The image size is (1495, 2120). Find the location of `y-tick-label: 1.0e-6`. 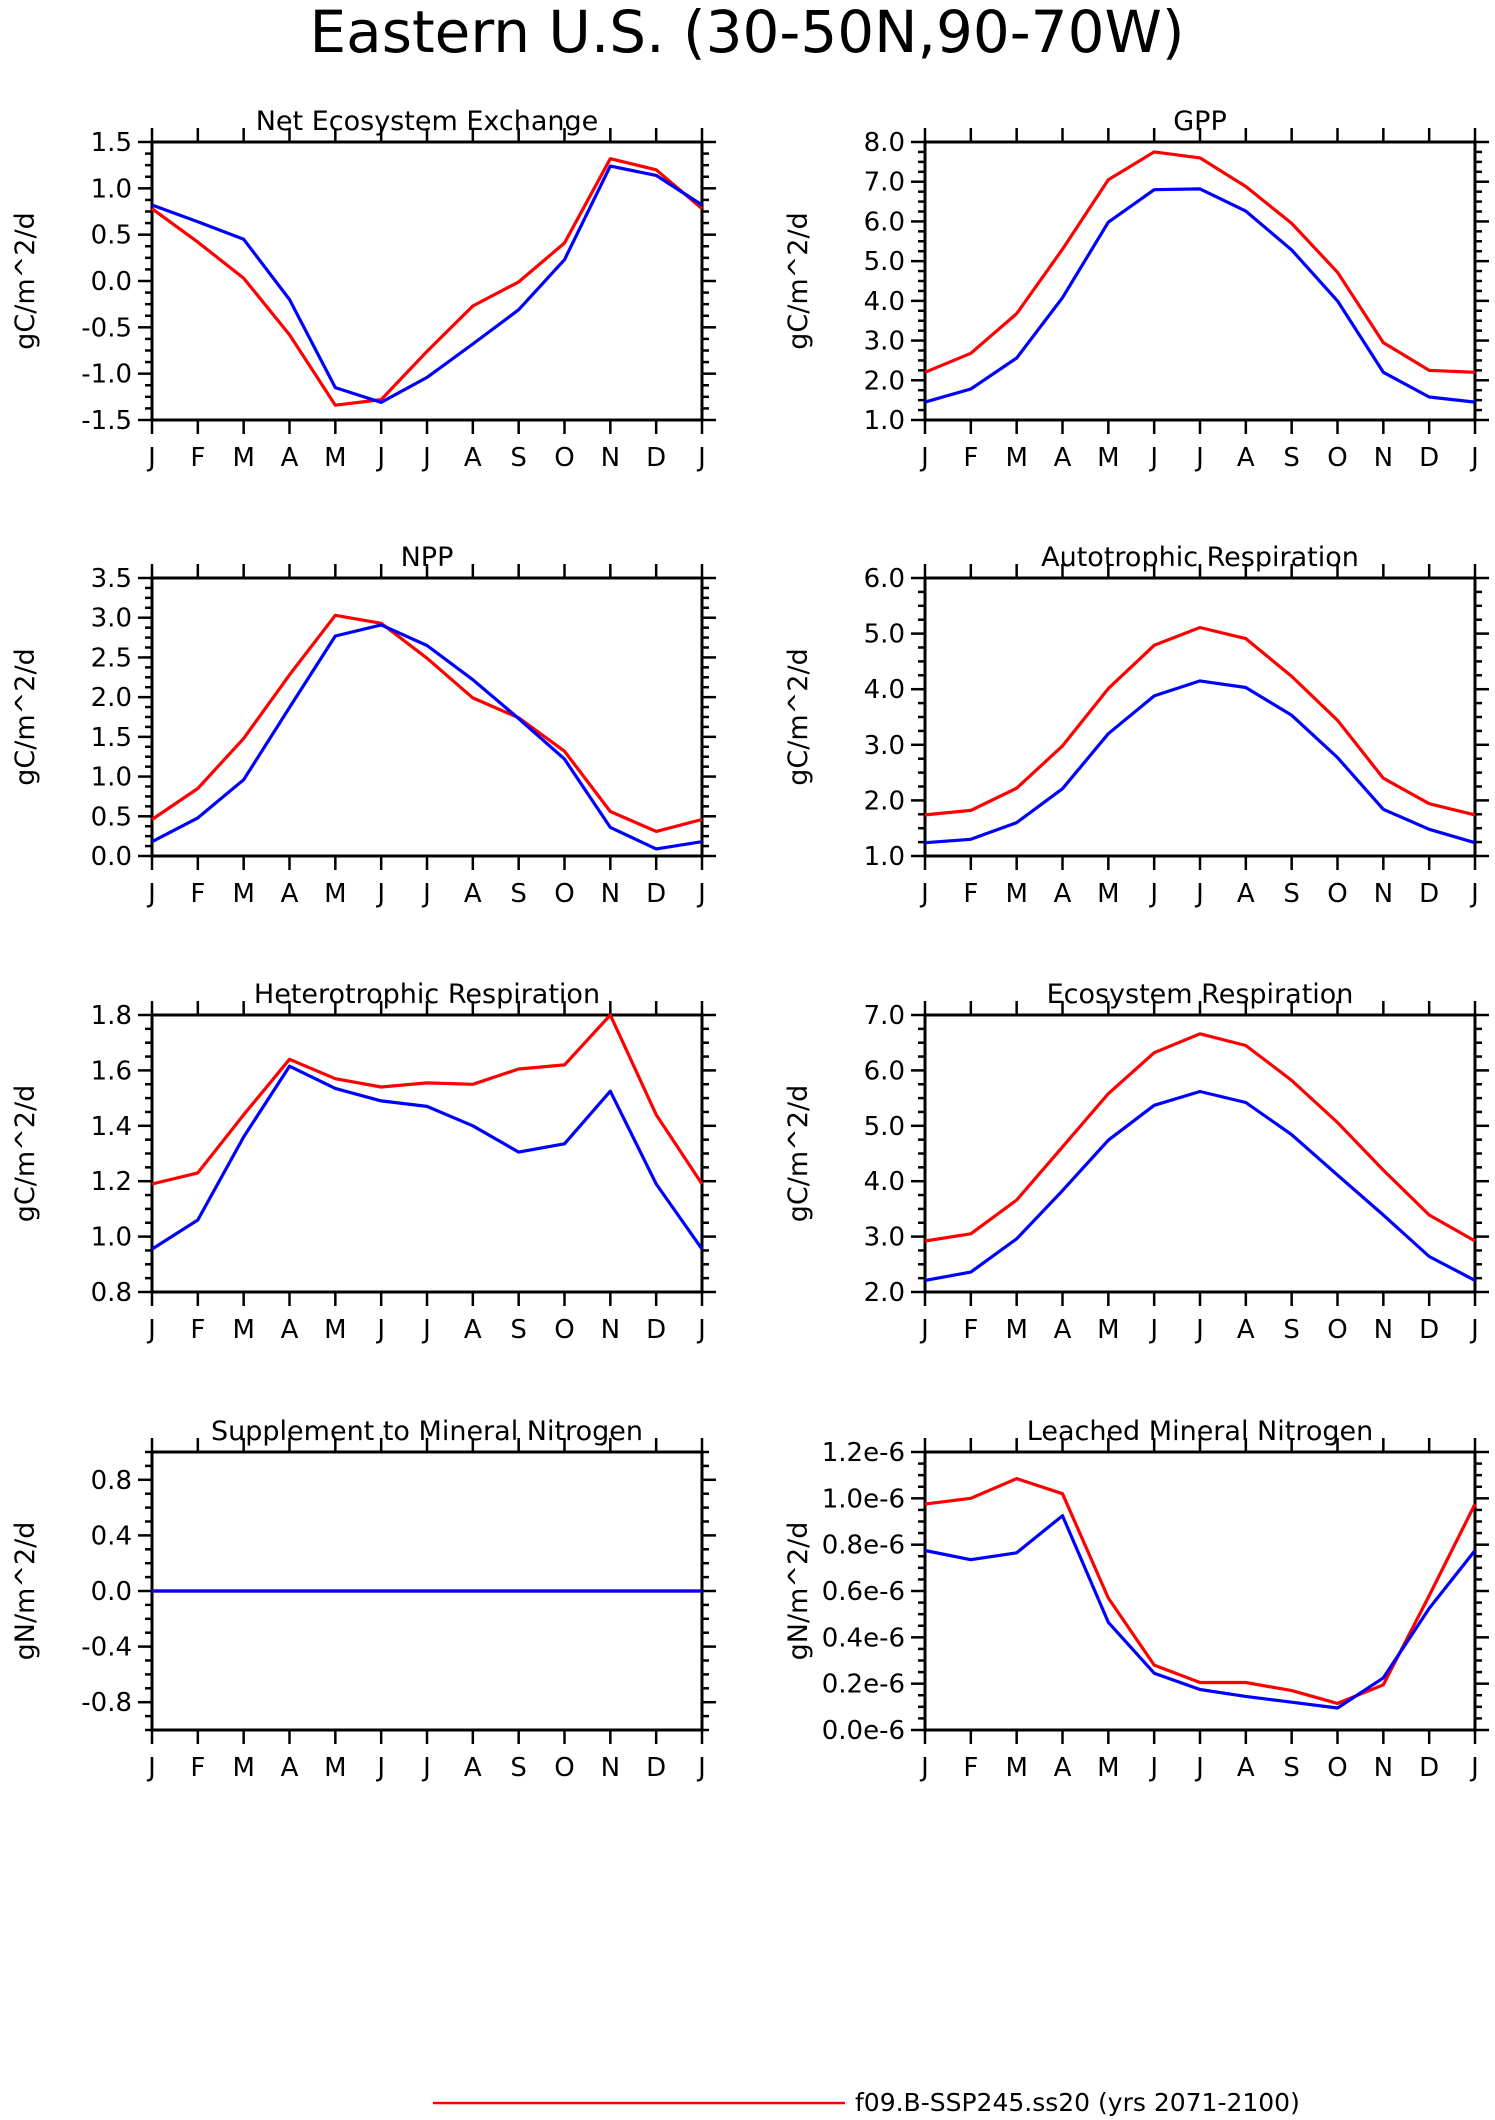

y-tick-label: 1.0e-6 is located at coordinates (863, 1499).